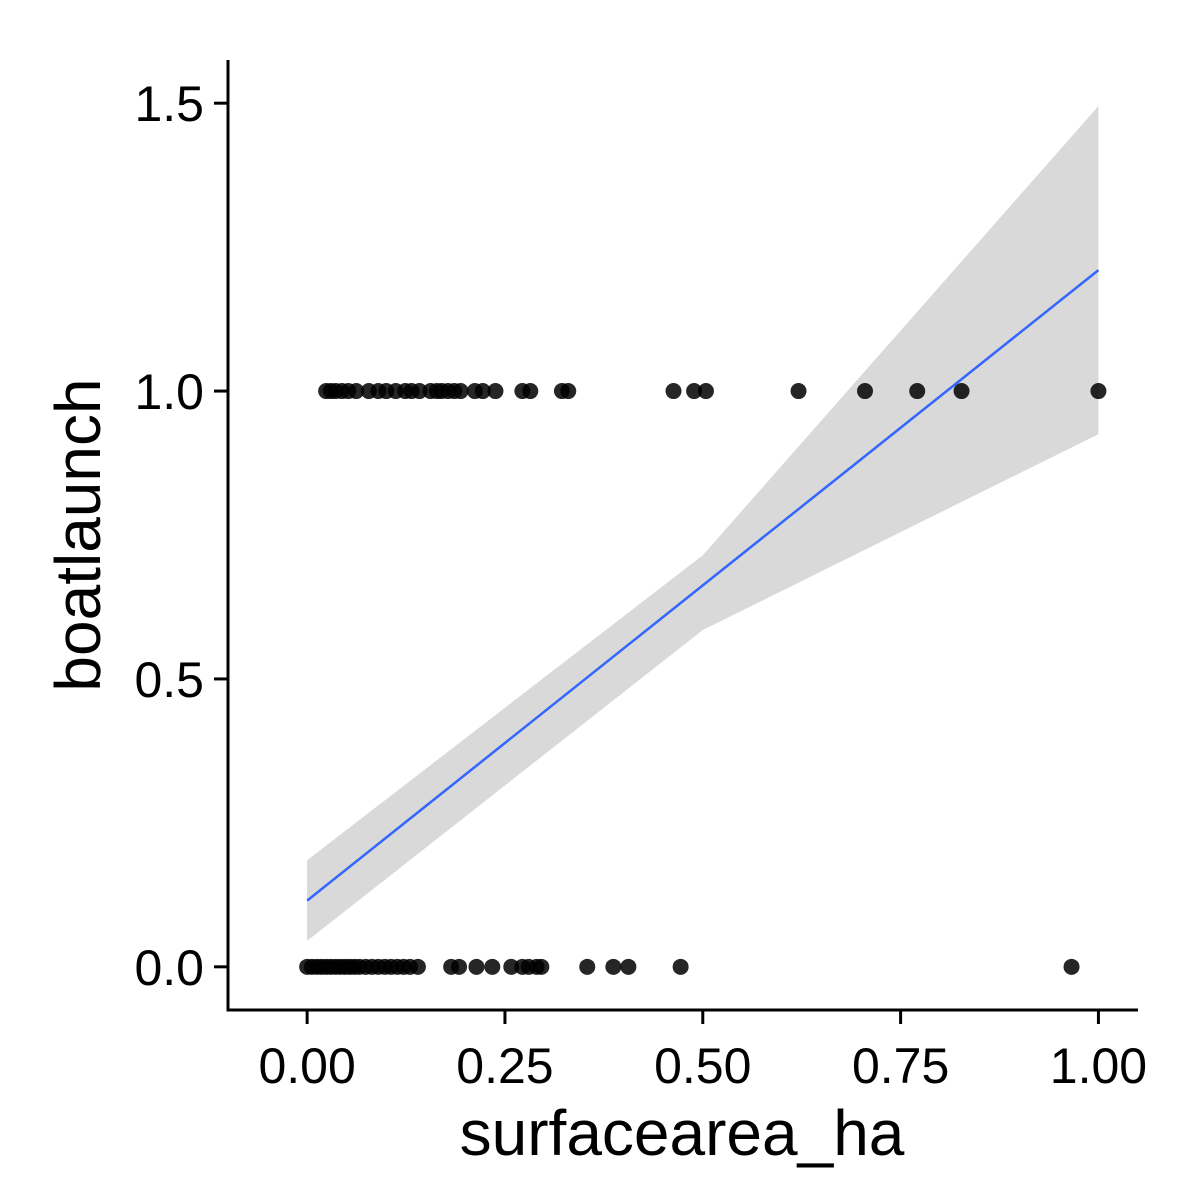 Image resolution: width=1200 pixels, height=1200 pixels. Describe the element at coordinates (78, 534) in the screenshot. I see `y-axis-title: boatlaunch` at that location.